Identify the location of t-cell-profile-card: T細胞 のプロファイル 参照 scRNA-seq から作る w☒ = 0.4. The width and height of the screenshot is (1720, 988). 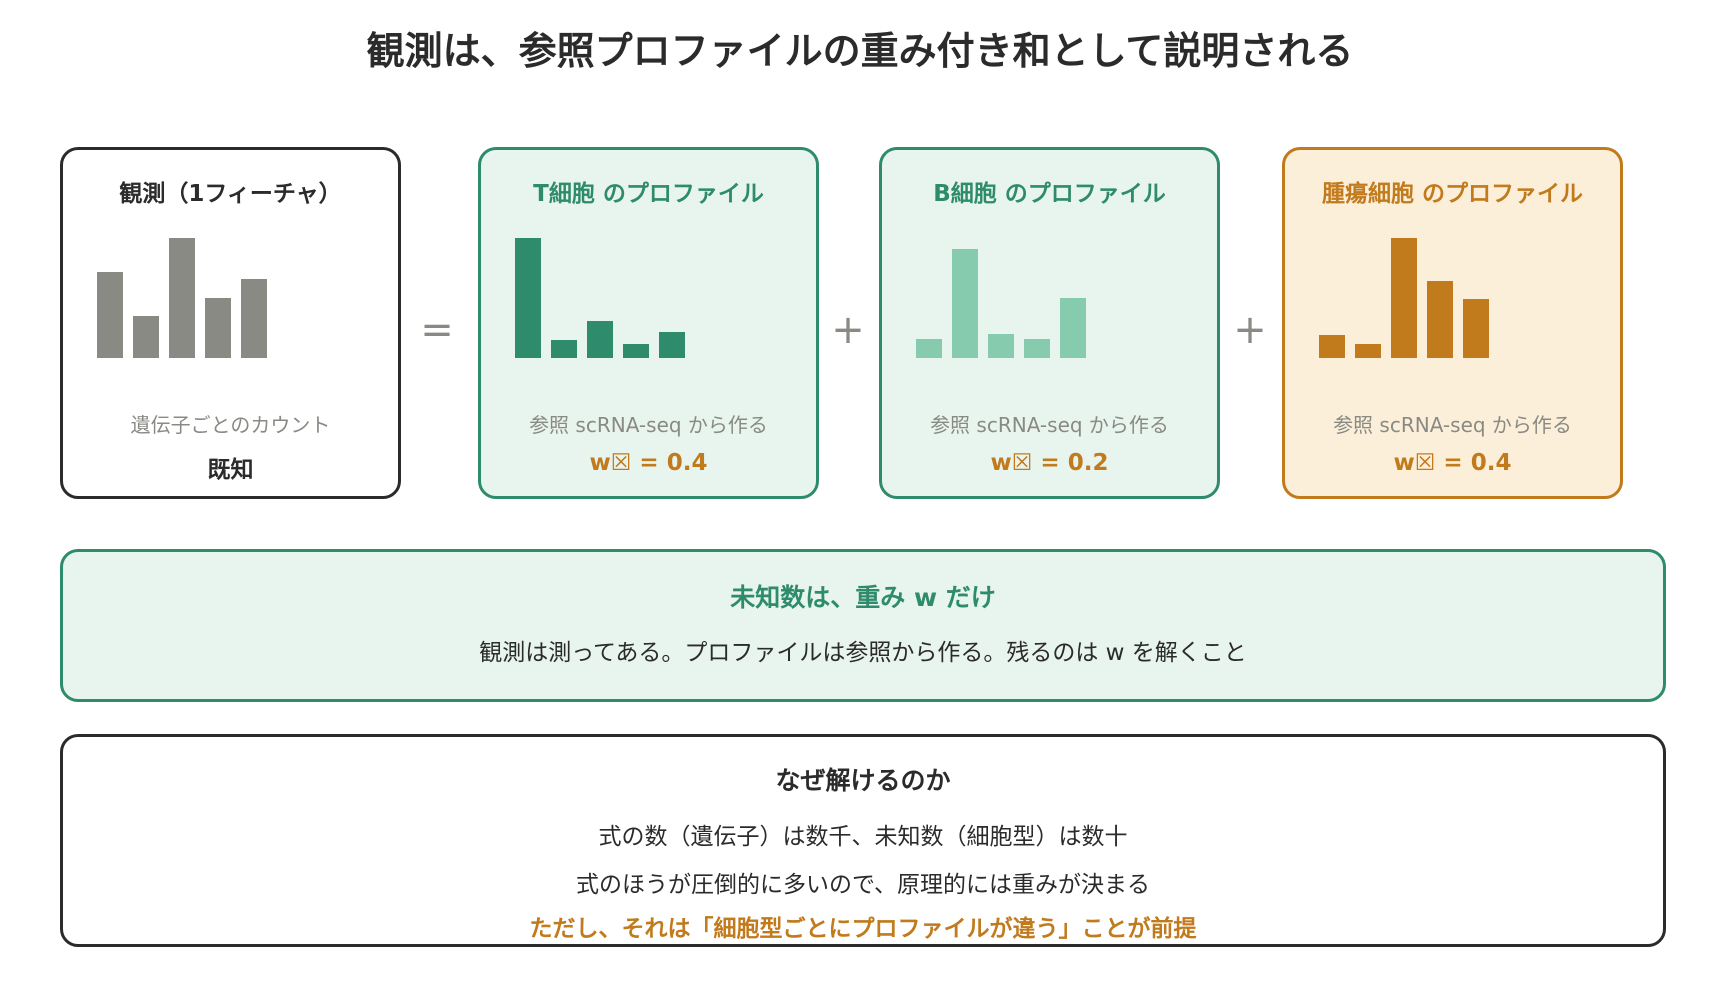
(648, 323).